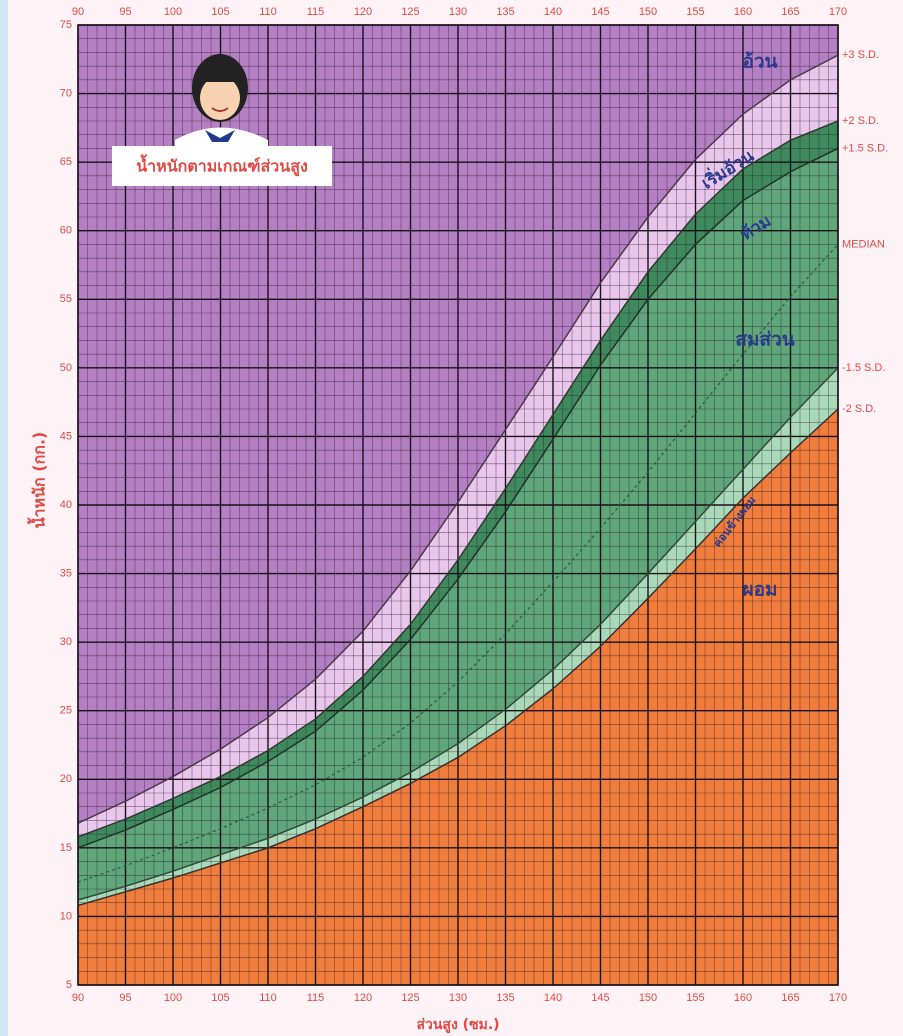 This screenshot has width=903, height=1036. I want to click on y-tick-label: 65, so click(66, 162).